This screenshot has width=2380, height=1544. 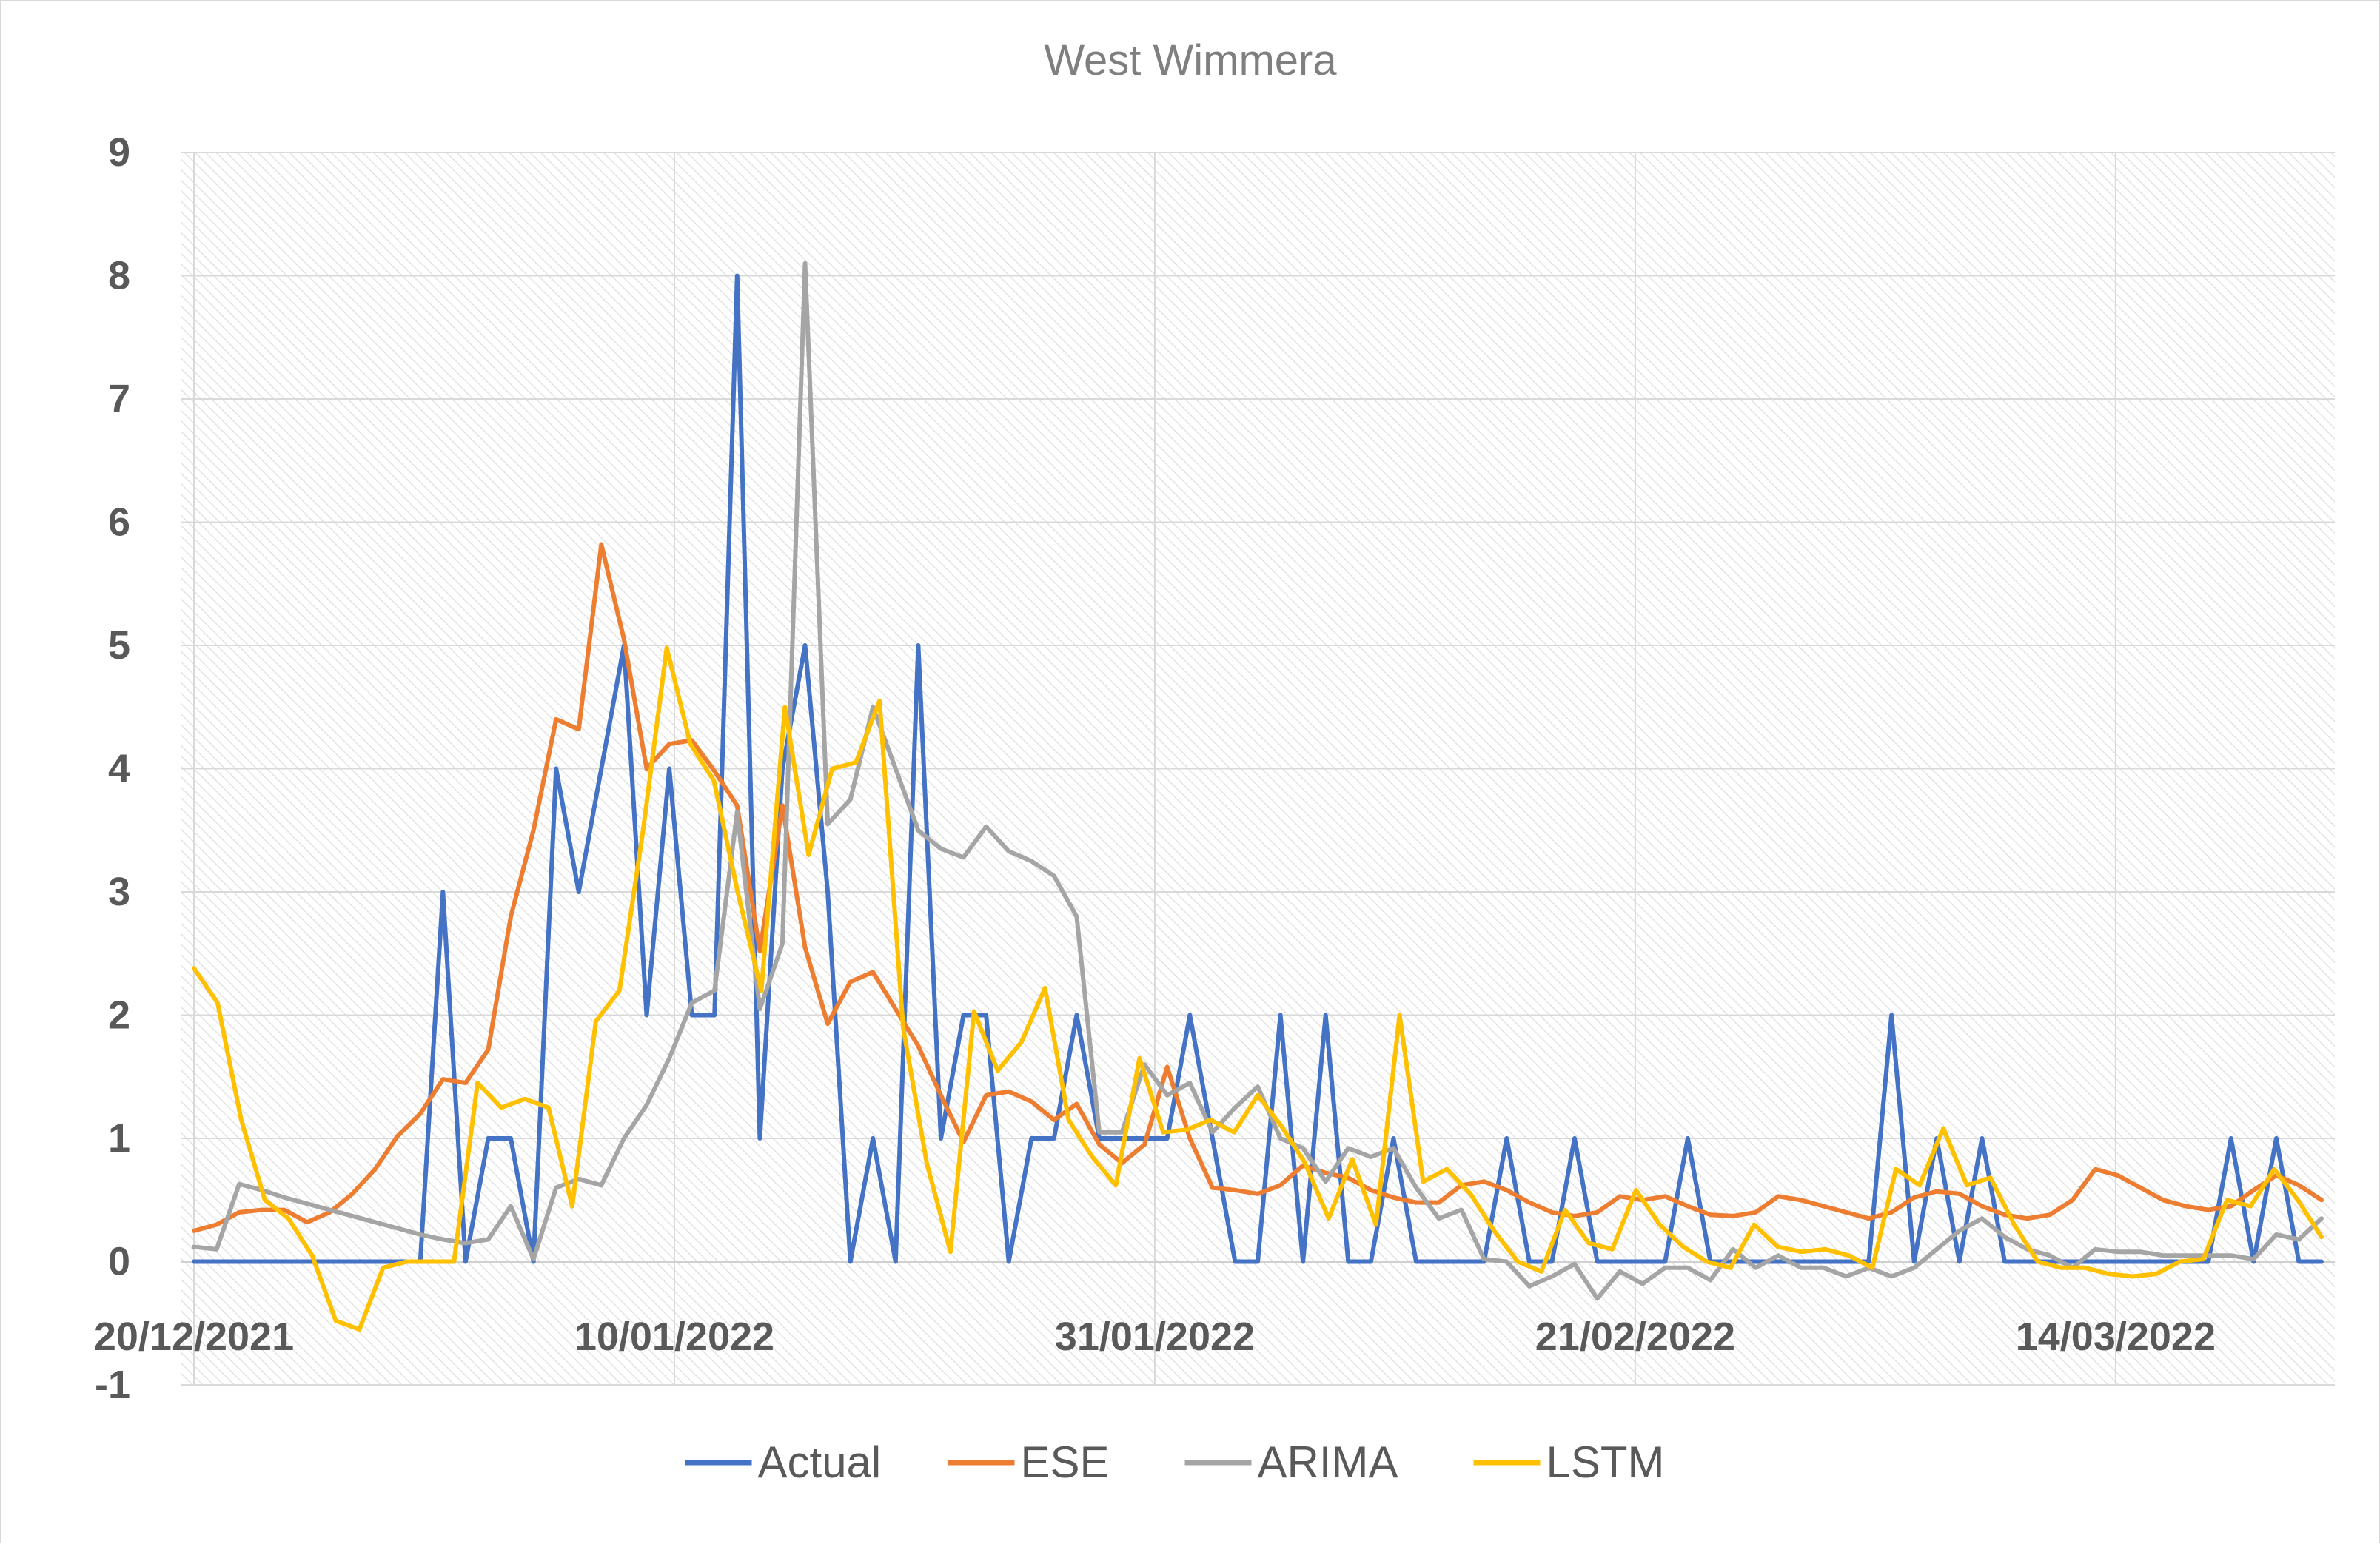 I want to click on legend-label-actual: Actual, so click(x=820, y=1462).